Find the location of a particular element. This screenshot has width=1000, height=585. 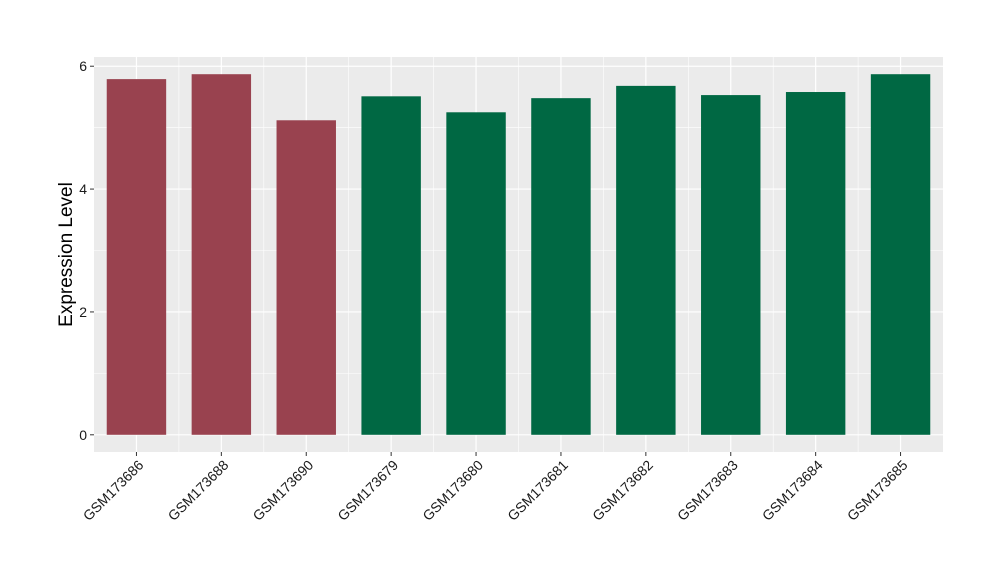

y-tick-label: 2 is located at coordinates (83, 312).